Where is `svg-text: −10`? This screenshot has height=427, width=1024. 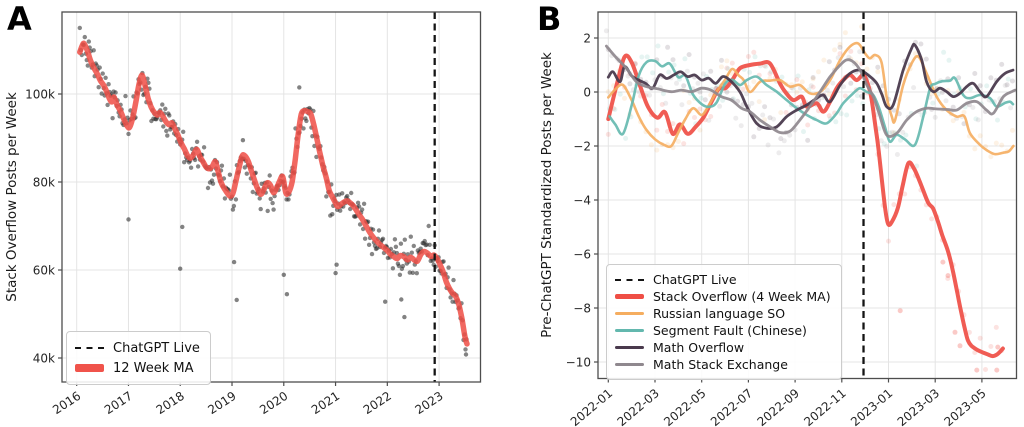 svg-text: −10 is located at coordinates (578, 363).